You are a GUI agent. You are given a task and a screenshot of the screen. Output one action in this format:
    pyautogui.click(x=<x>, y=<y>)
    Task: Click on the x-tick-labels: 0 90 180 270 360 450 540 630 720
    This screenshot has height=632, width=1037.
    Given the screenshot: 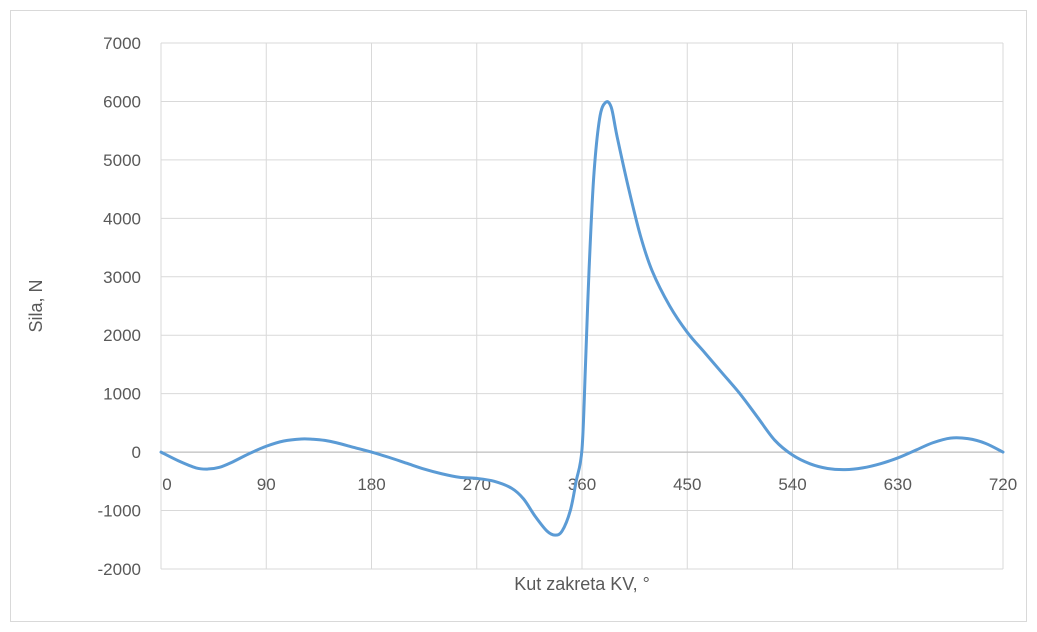 What is the action you would take?
    pyautogui.click(x=589, y=484)
    